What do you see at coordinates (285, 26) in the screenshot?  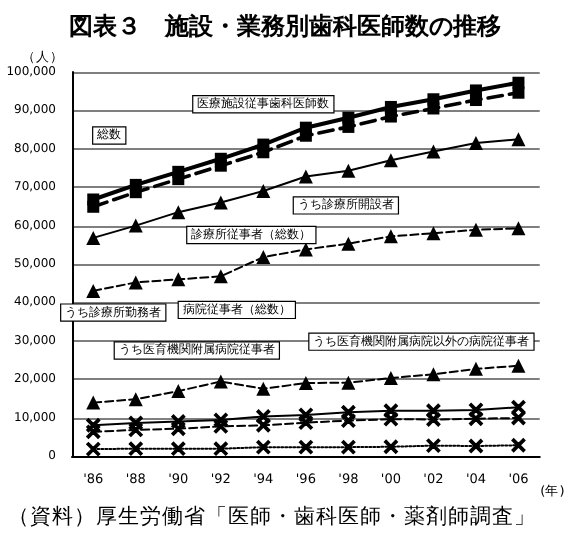 I see `chart-title: 図表３ 施設・業務別歯科医師数の推移` at bounding box center [285, 26].